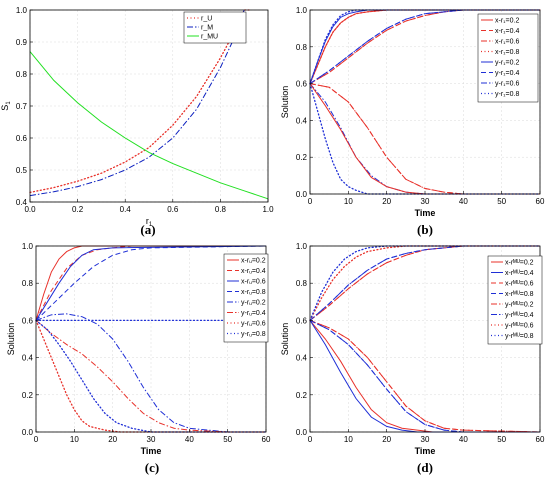 This screenshot has height=482, width=550. Describe the element at coordinates (6, 106) in the screenshot. I see `y-axis-label: S1` at that location.